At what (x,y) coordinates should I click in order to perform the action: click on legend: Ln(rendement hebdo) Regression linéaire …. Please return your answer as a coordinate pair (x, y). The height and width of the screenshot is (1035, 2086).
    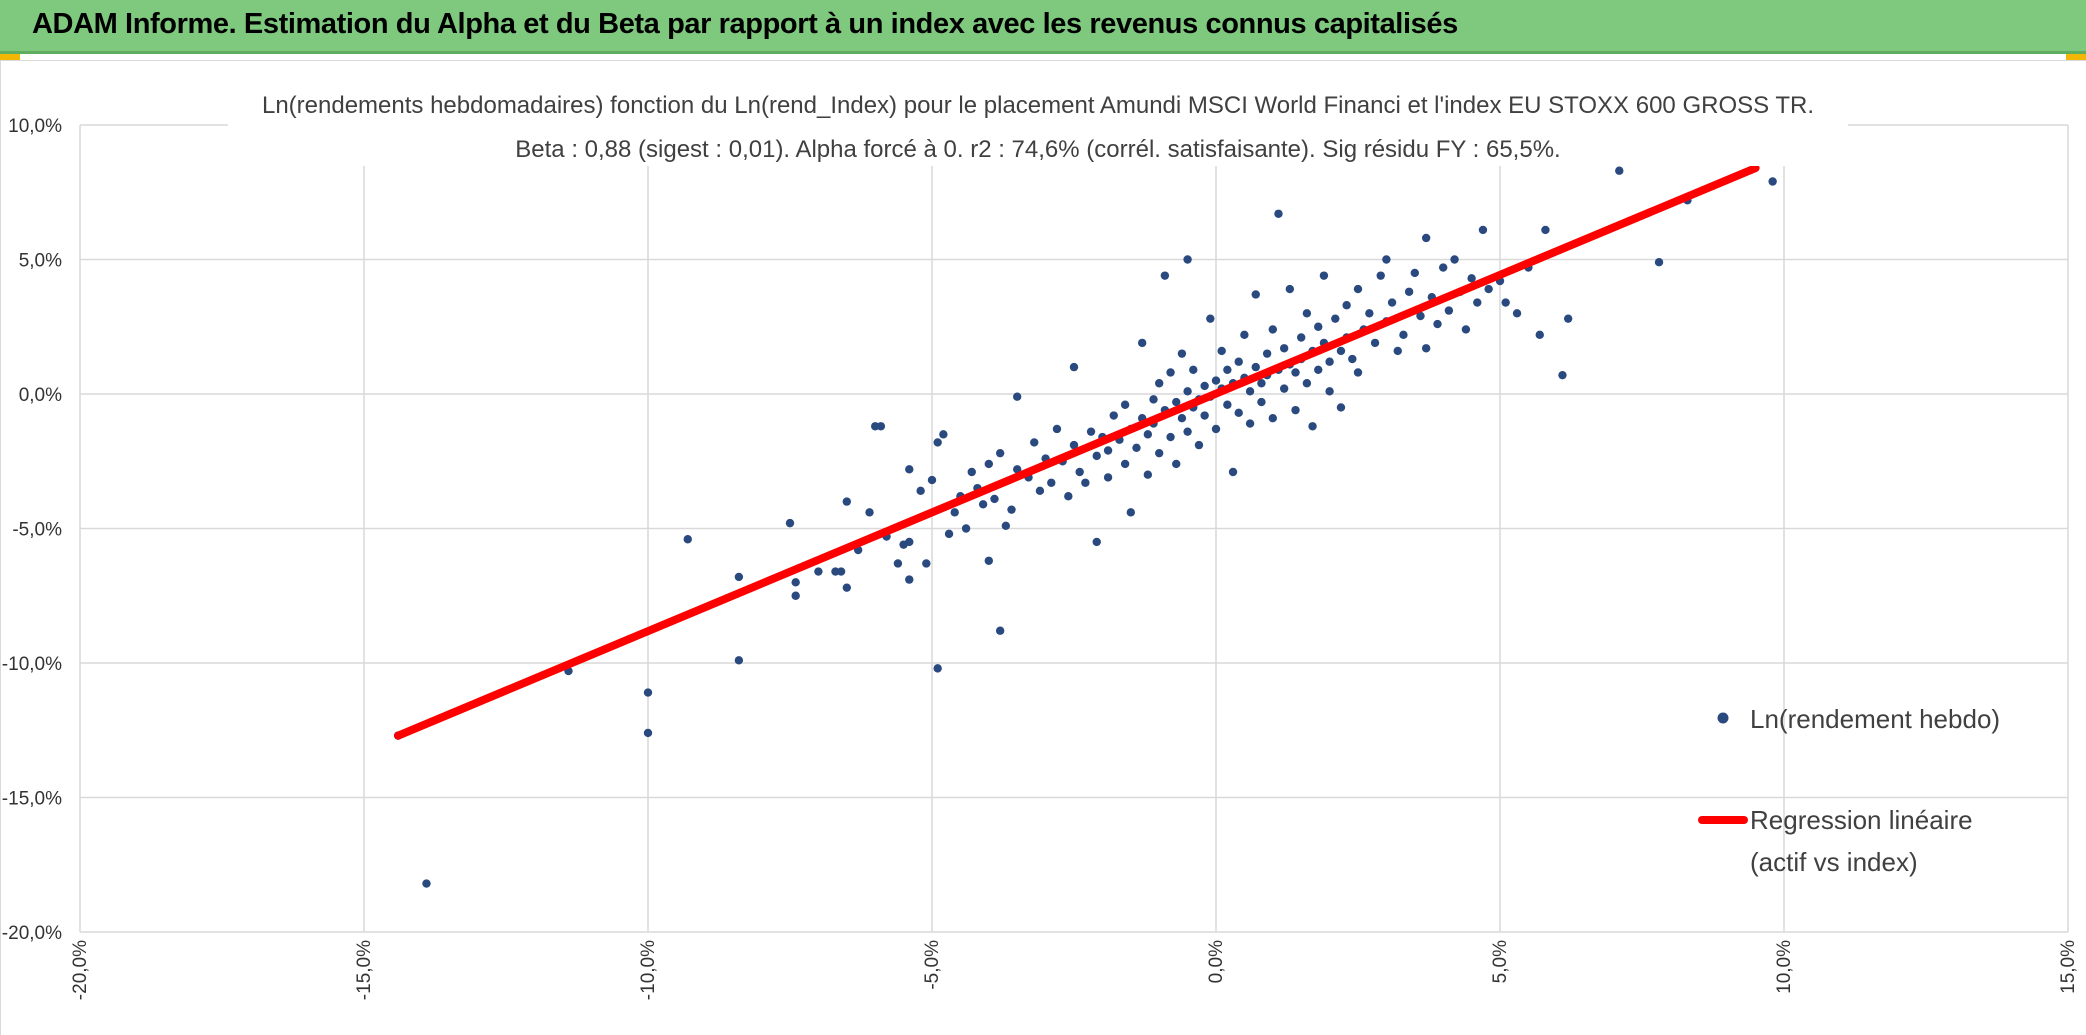
    Looking at the image, I should click on (1849, 790).